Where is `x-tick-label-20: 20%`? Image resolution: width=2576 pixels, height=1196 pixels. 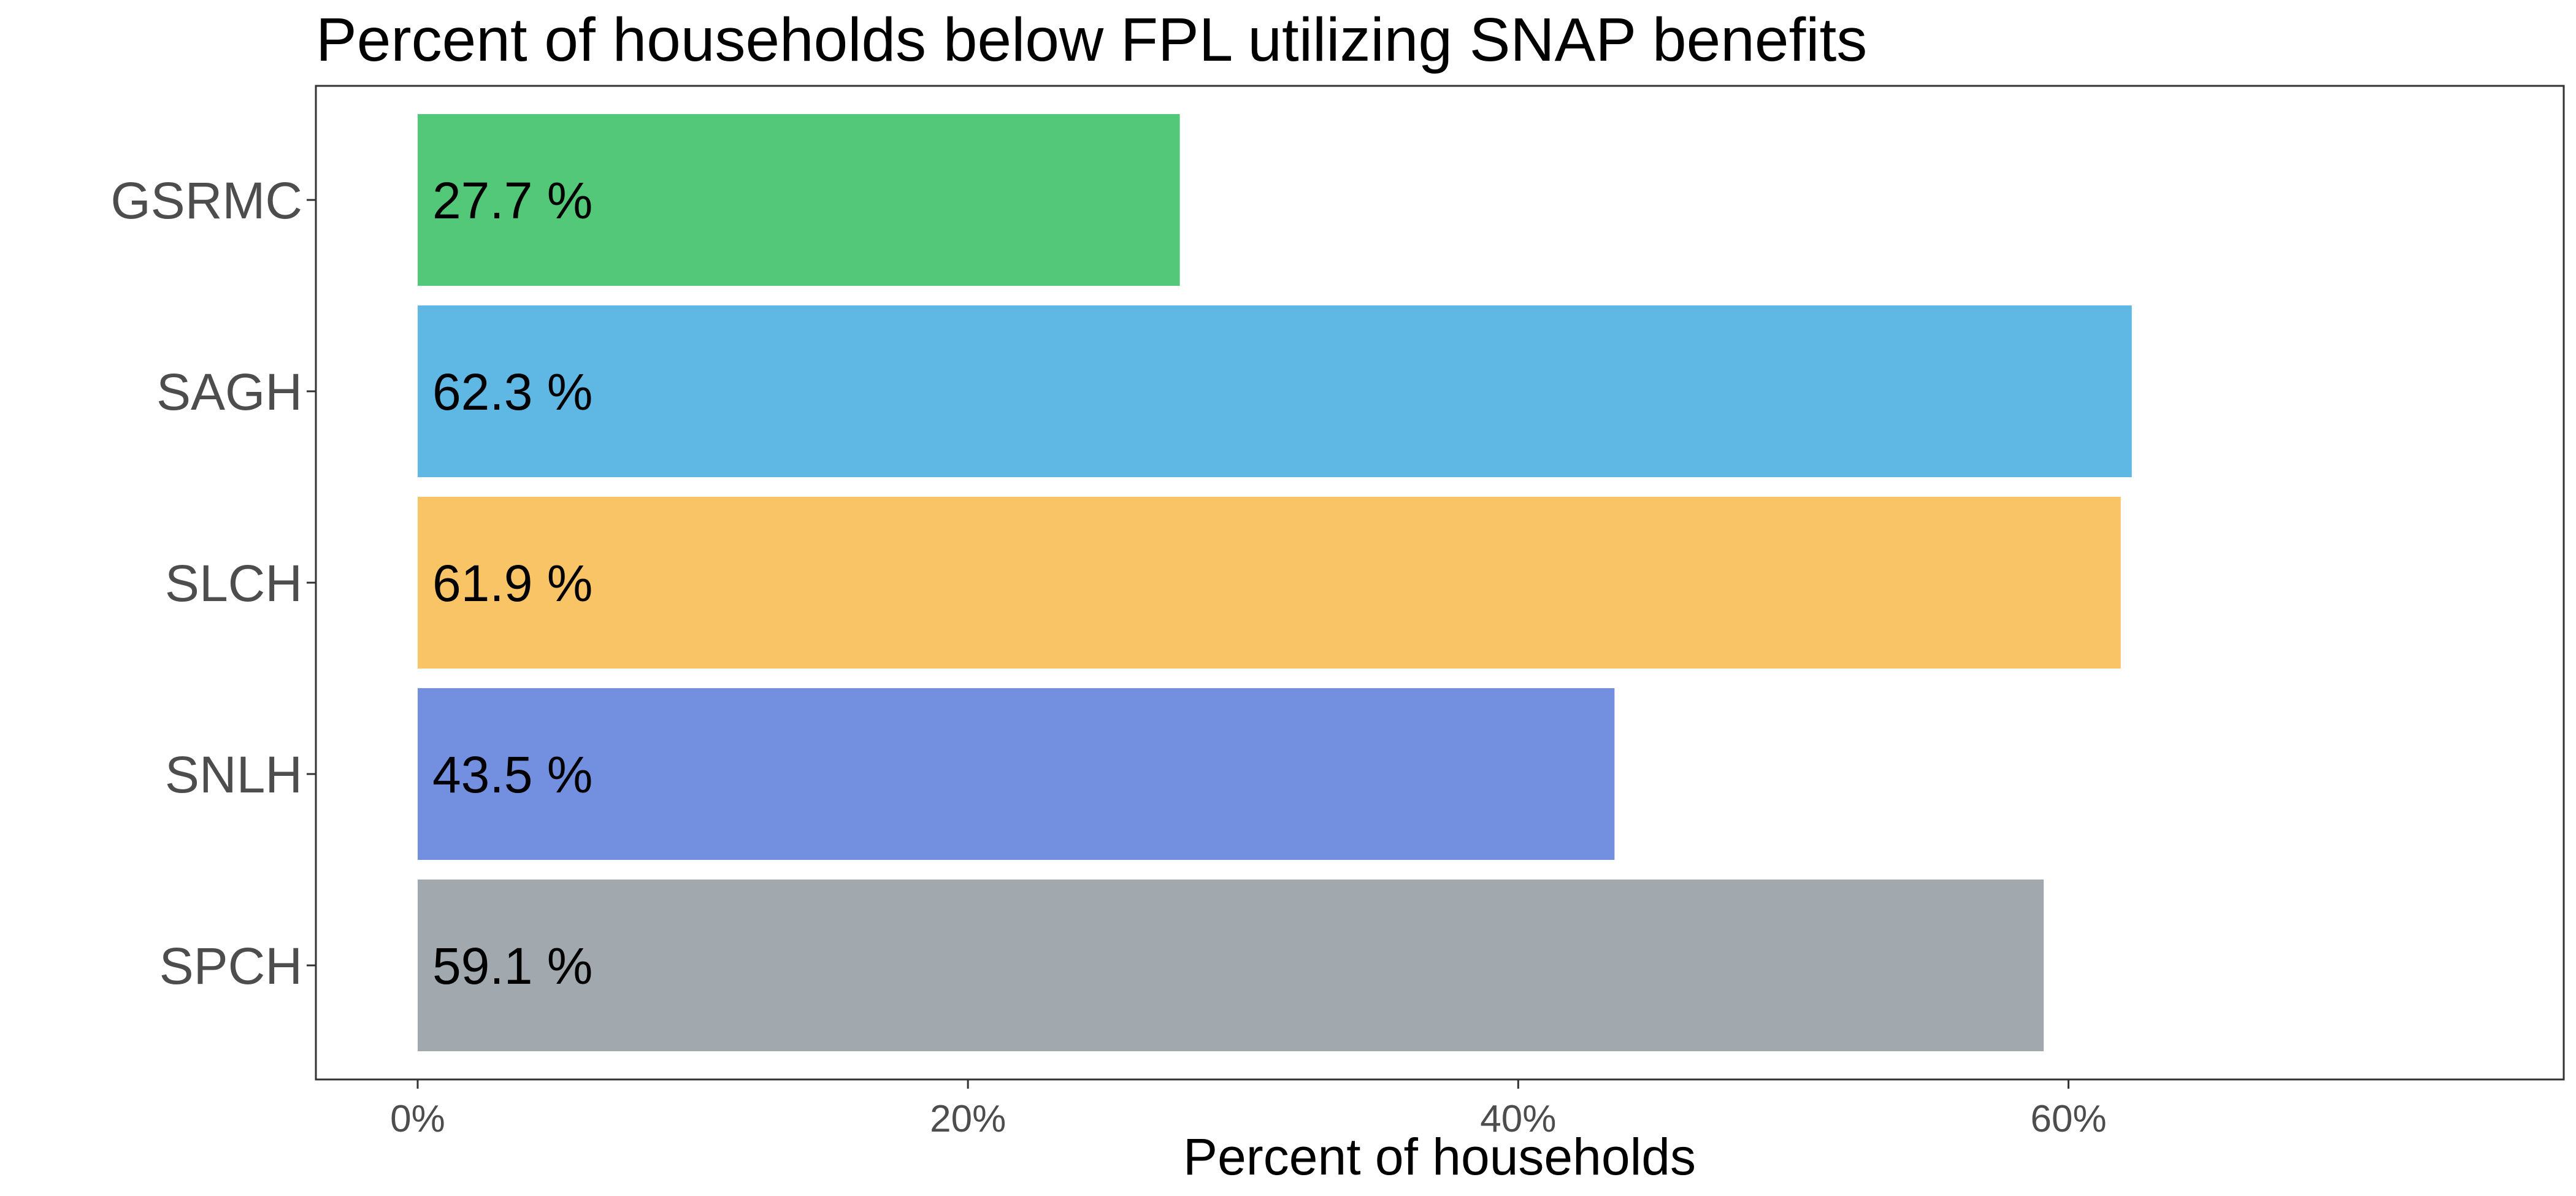
x-tick-label-20: 20% is located at coordinates (968, 1119).